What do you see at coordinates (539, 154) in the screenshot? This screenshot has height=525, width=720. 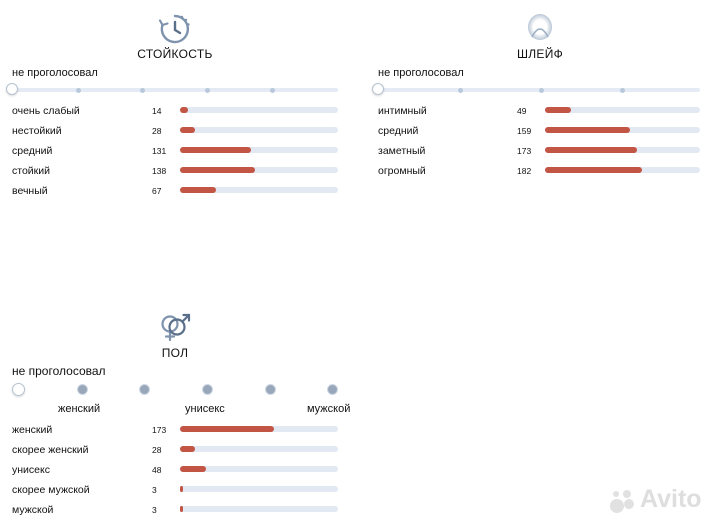 I see `sillage-result-row: заметный 173` at bounding box center [539, 154].